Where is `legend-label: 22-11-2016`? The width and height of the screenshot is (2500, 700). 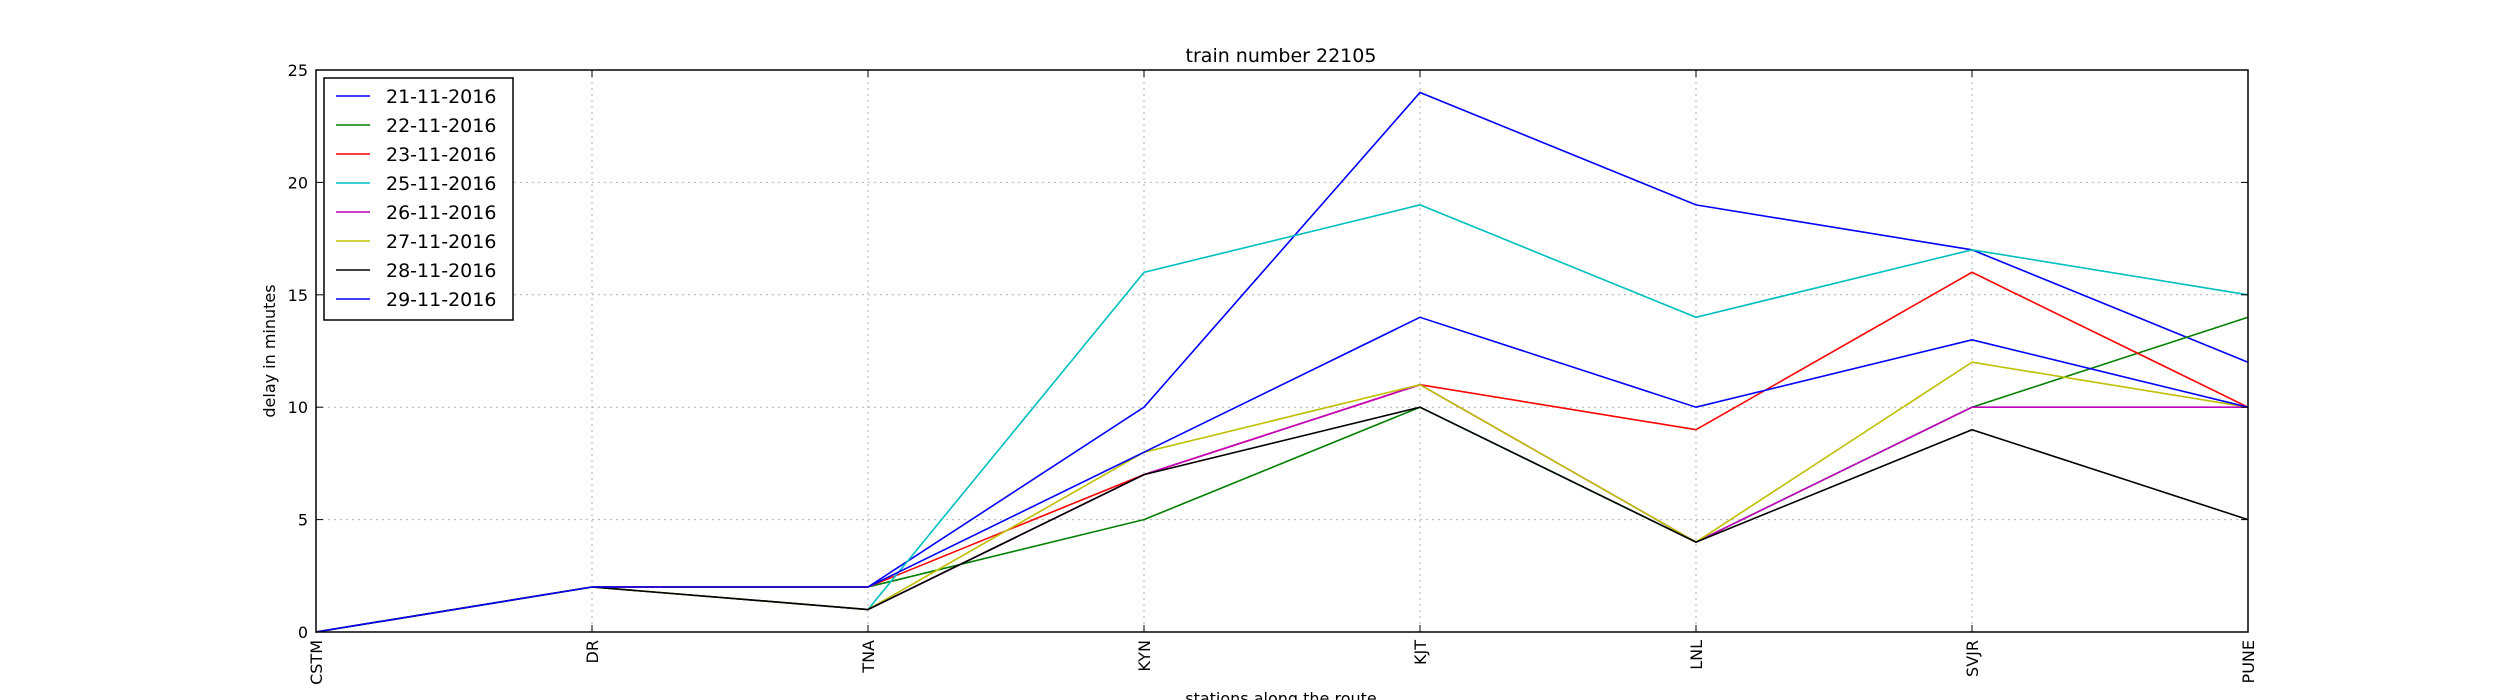 legend-label: 22-11-2016 is located at coordinates (441, 126).